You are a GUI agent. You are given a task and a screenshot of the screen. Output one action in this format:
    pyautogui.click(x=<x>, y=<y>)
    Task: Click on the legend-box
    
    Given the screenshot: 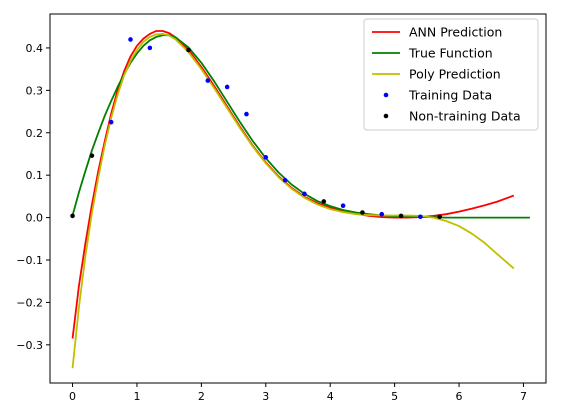 What is the action you would take?
    pyautogui.click(x=451, y=74)
    